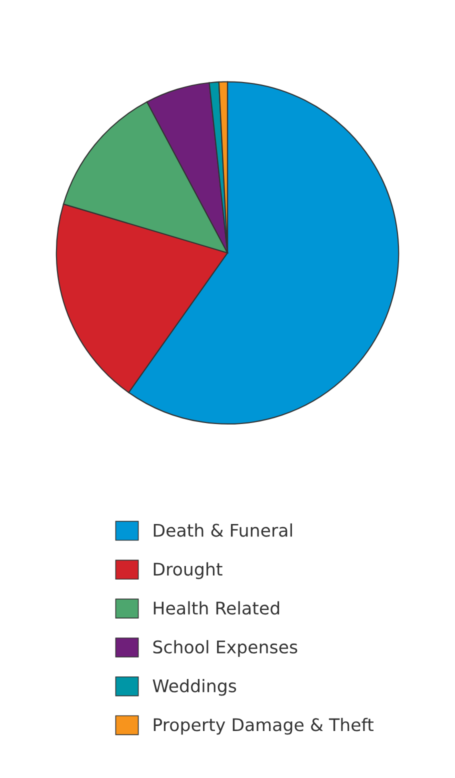 This screenshot has height=778, width=455. Describe the element at coordinates (264, 726) in the screenshot. I see `legend-label: Property Damage & Theft` at that location.